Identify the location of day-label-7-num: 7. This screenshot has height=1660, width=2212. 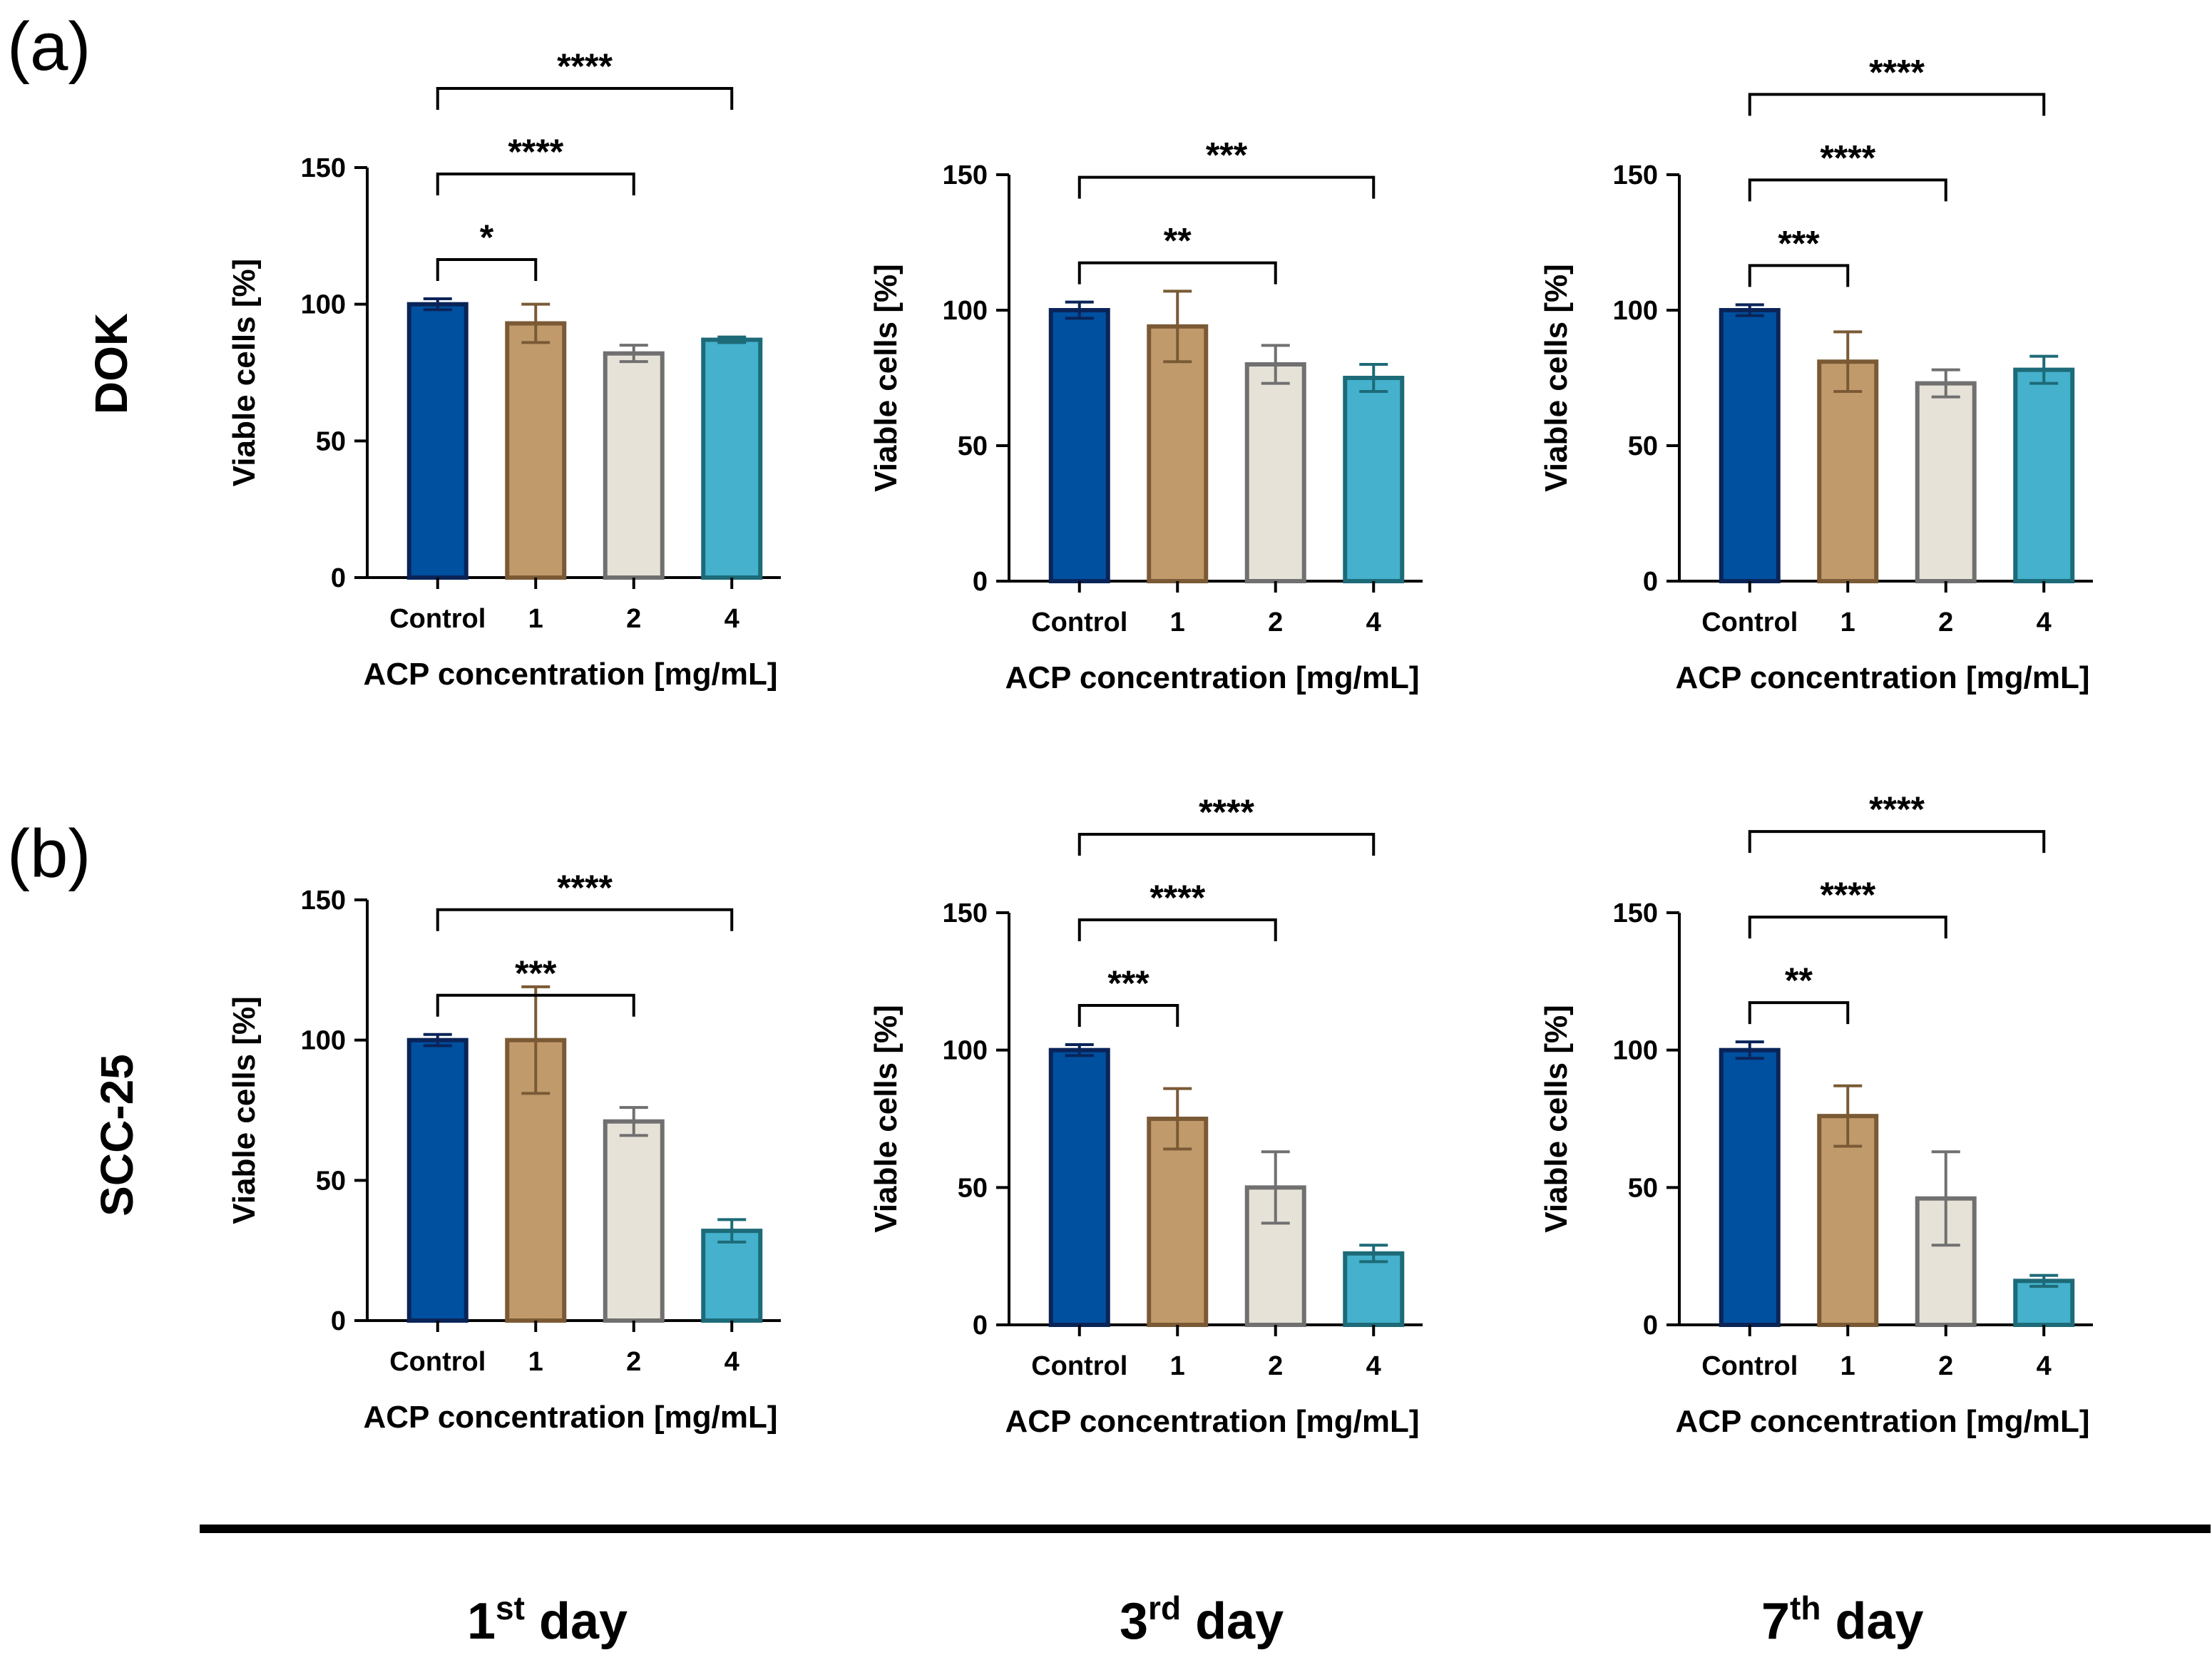
(1776, 1622).